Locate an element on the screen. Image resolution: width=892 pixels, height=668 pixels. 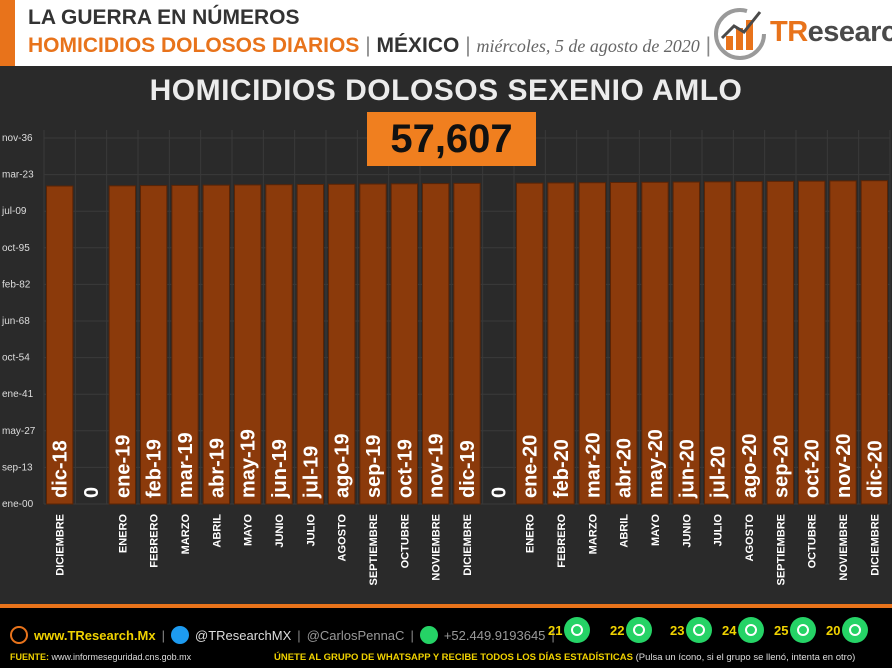
bar-data-label: oct-19 is located at coordinates (405, 468).